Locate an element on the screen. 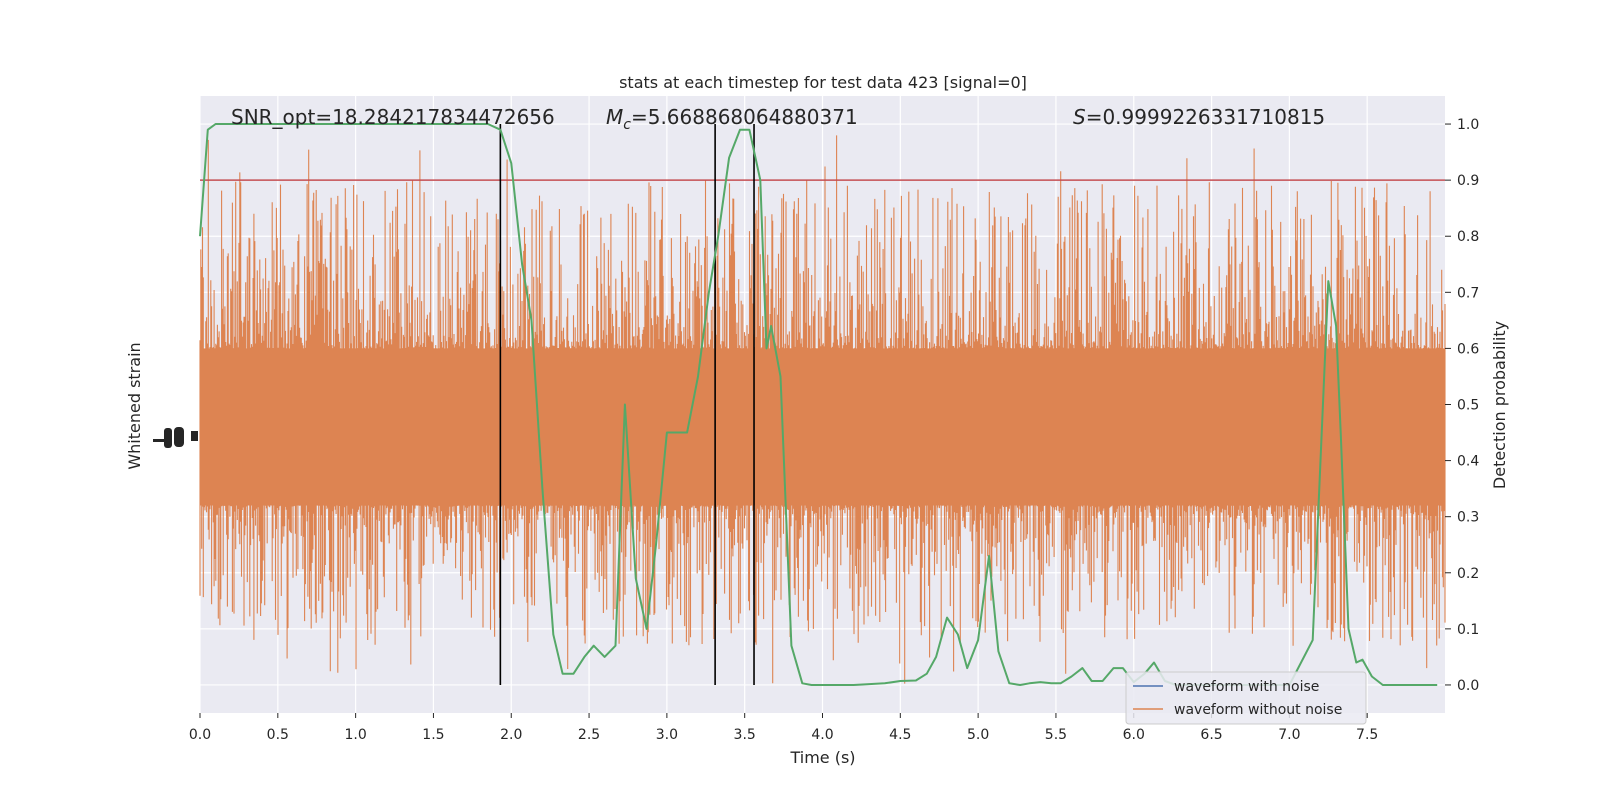  y-tick-label: 0.4 is located at coordinates (1468, 462).